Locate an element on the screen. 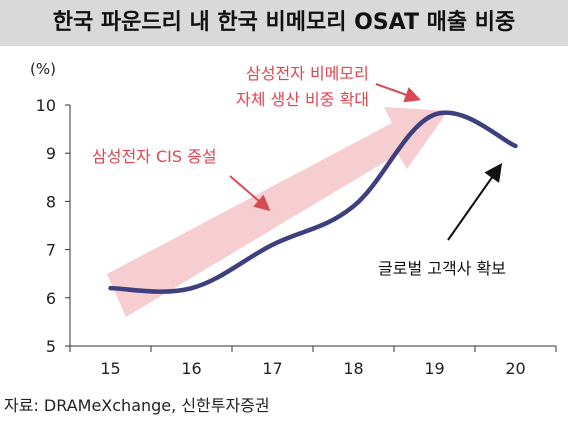 The width and height of the screenshot is (568, 425). x-tick-label: 17 is located at coordinates (272, 368).